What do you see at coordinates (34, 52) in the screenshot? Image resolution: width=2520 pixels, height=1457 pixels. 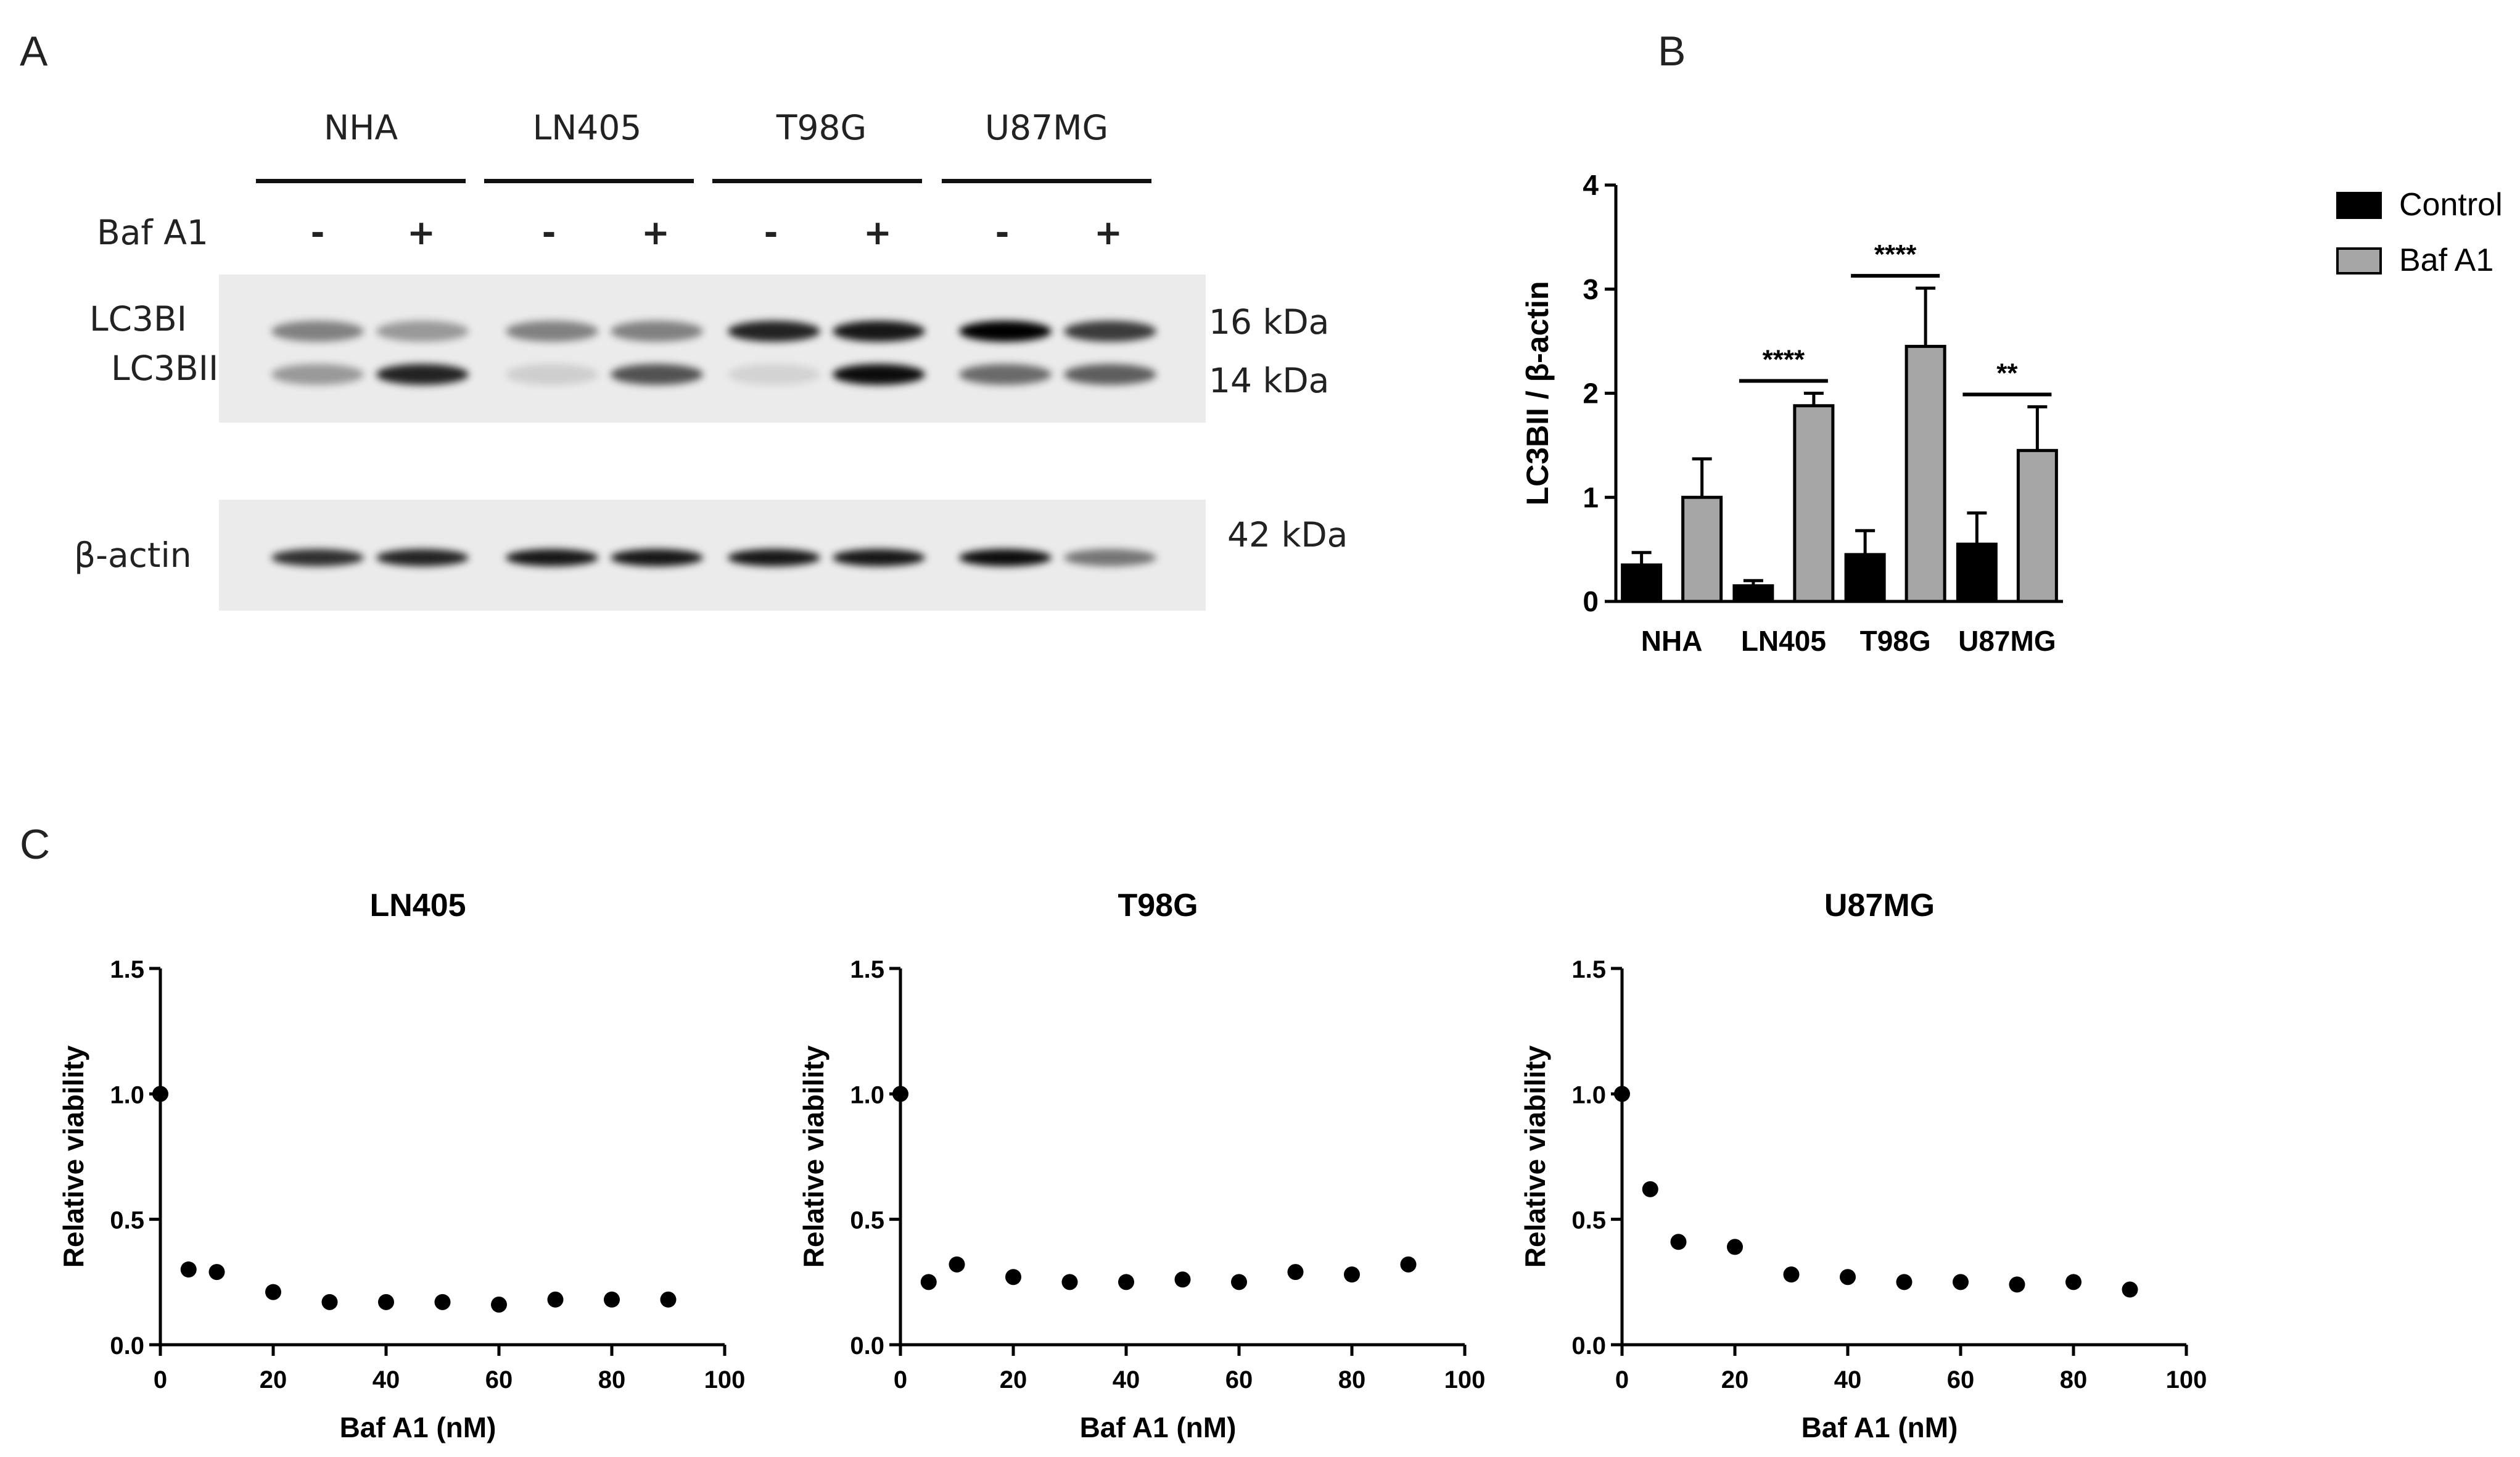 I see `panel-a-label: A` at bounding box center [34, 52].